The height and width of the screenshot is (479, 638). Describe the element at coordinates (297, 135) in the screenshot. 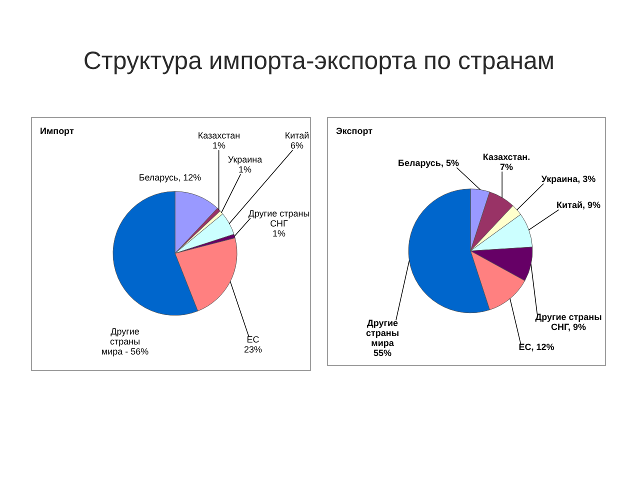

I see `slice-label: Китай` at that location.